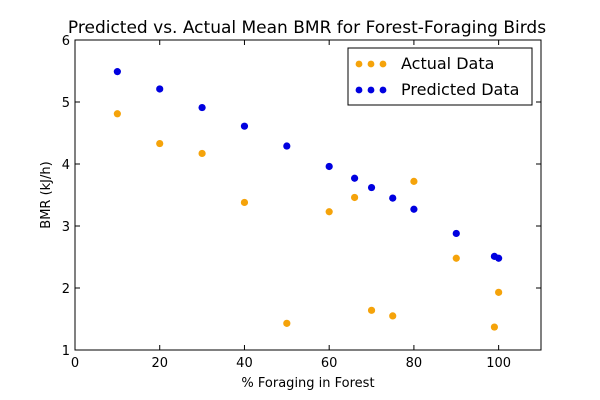  I want to click on y-tick-label: 6, so click(66, 41).